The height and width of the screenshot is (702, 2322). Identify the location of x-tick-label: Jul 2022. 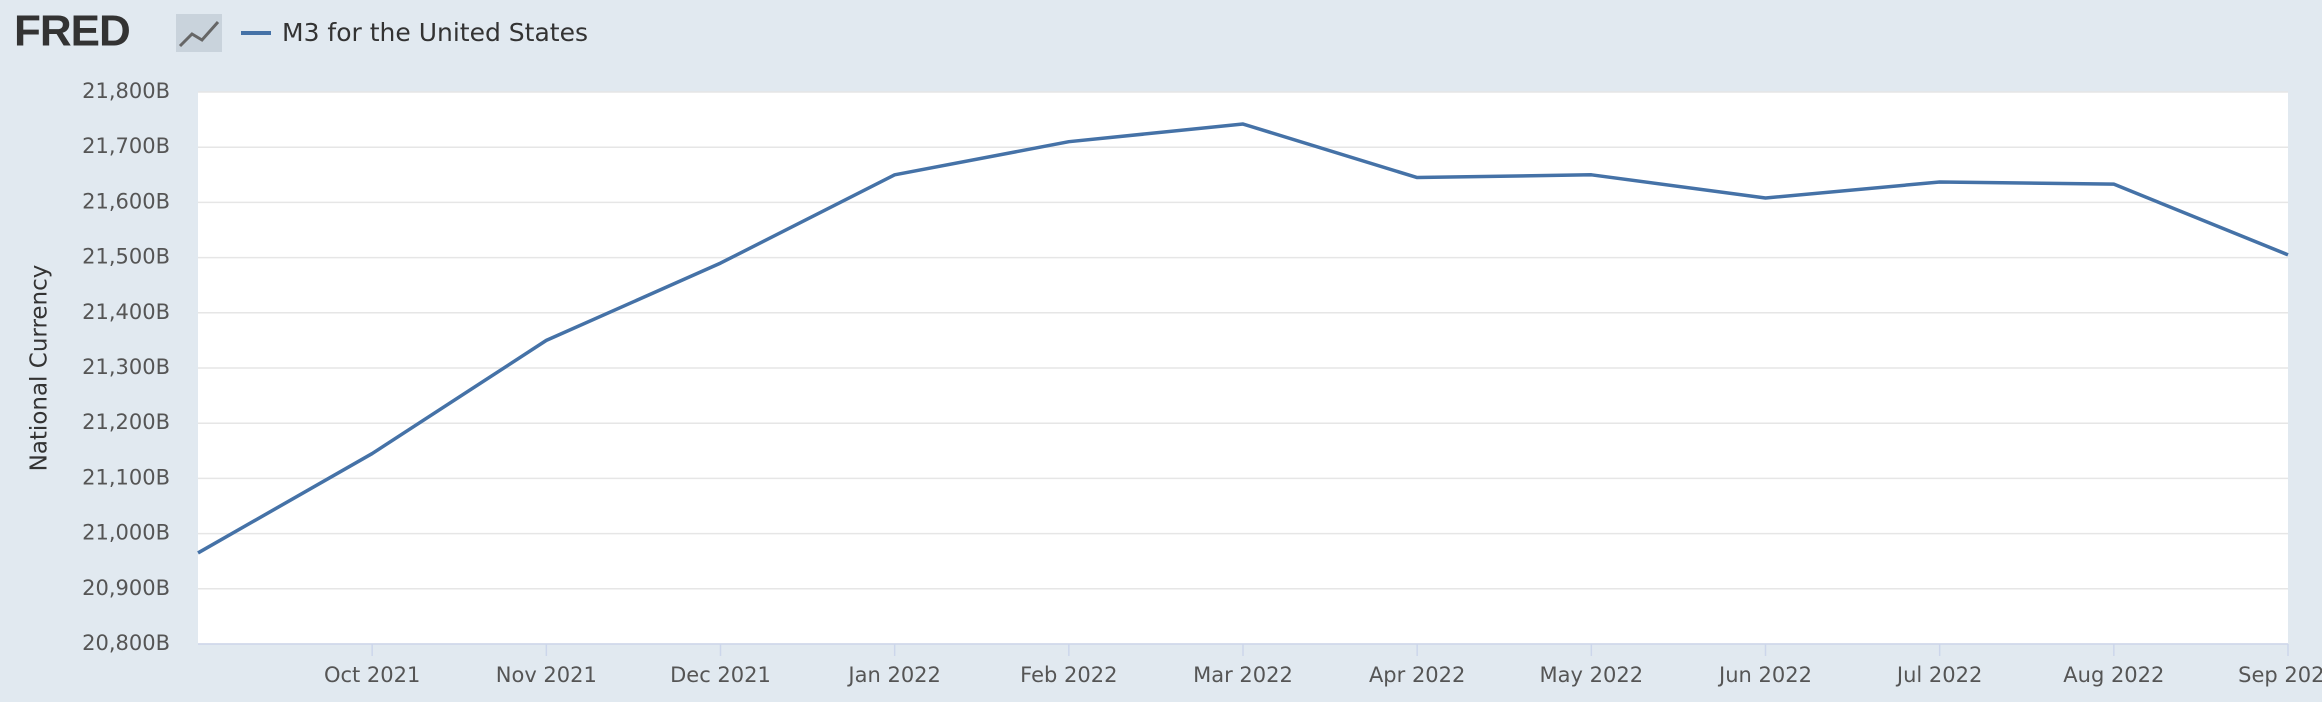
(1938, 675).